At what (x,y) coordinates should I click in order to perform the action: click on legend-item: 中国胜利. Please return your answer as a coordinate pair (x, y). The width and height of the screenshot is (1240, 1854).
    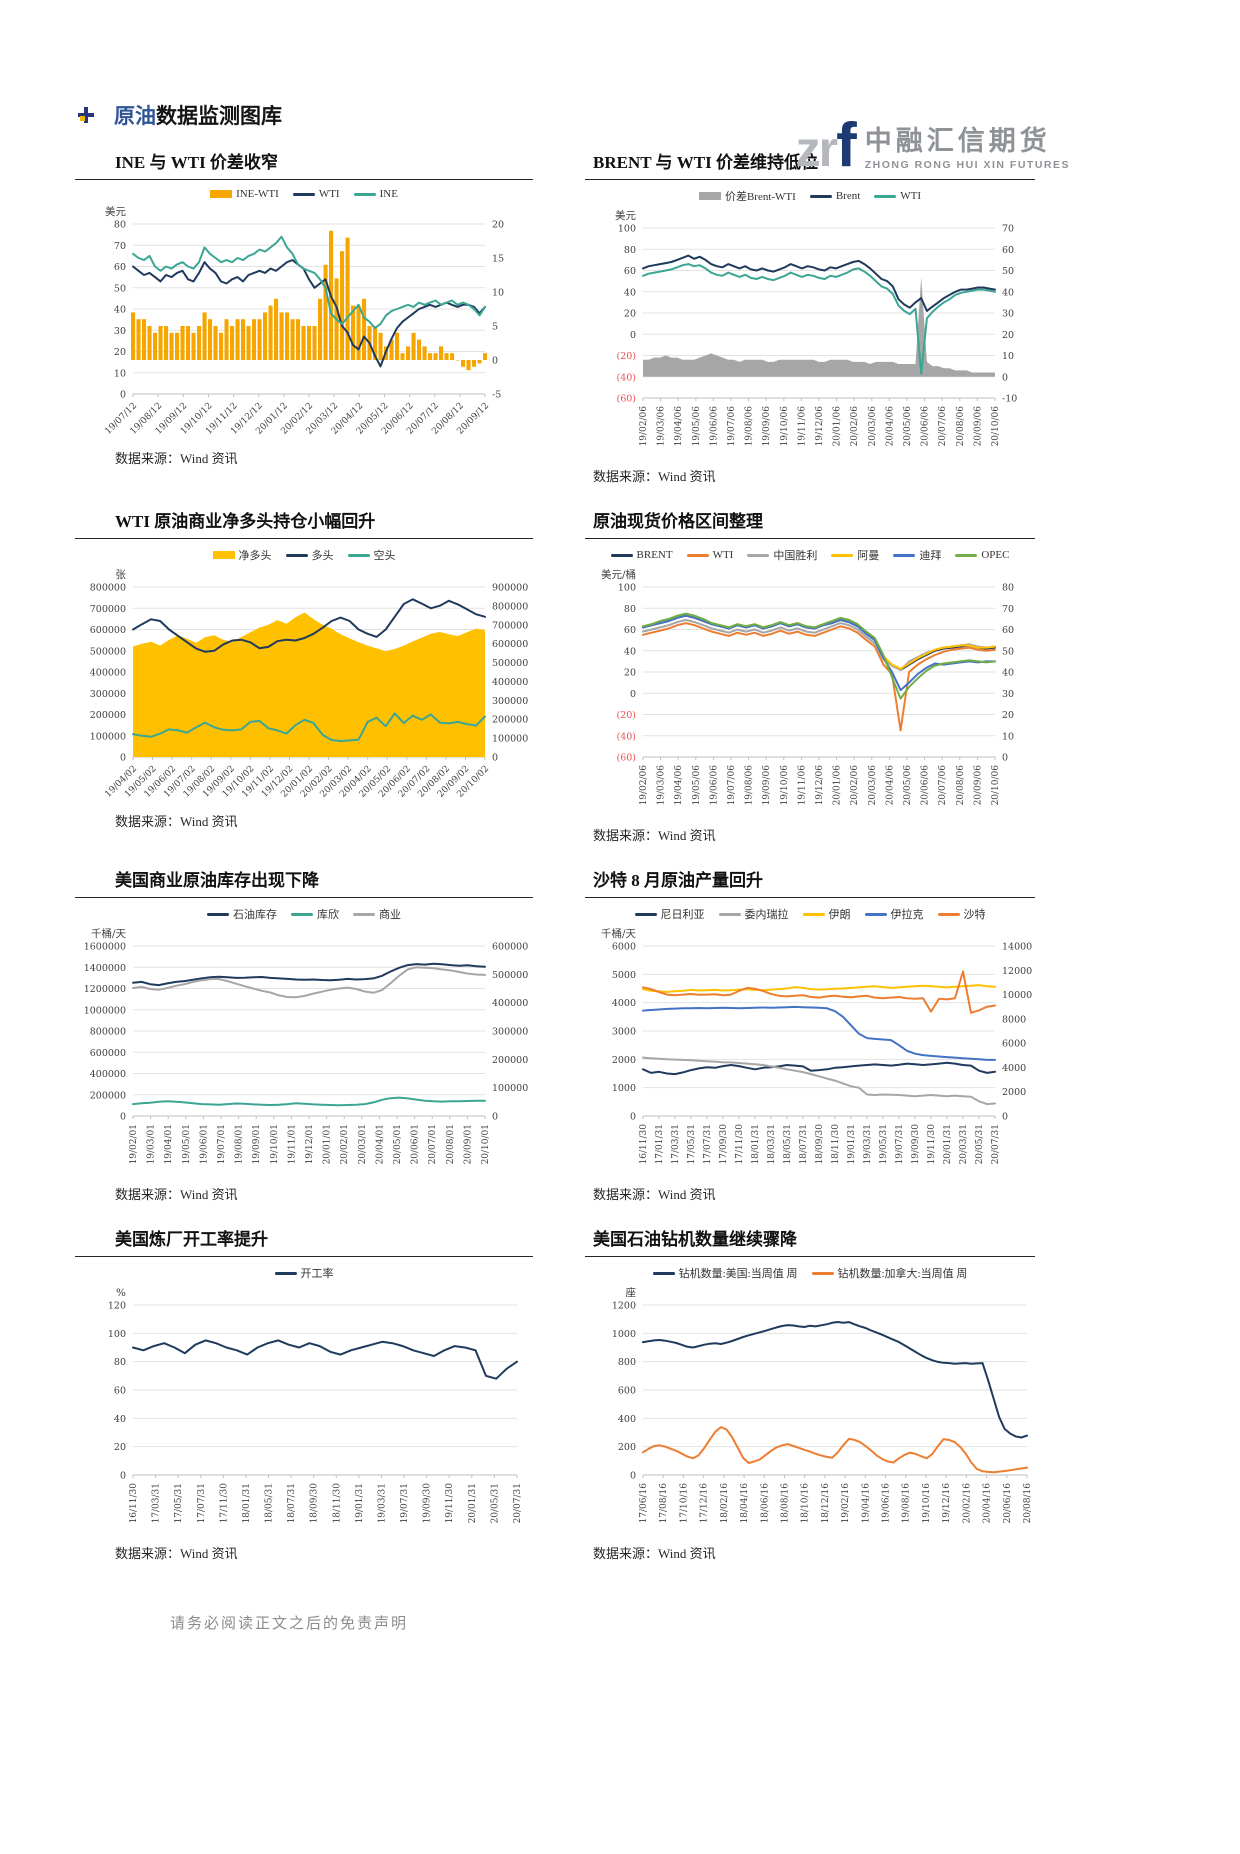
    Looking at the image, I should click on (782, 555).